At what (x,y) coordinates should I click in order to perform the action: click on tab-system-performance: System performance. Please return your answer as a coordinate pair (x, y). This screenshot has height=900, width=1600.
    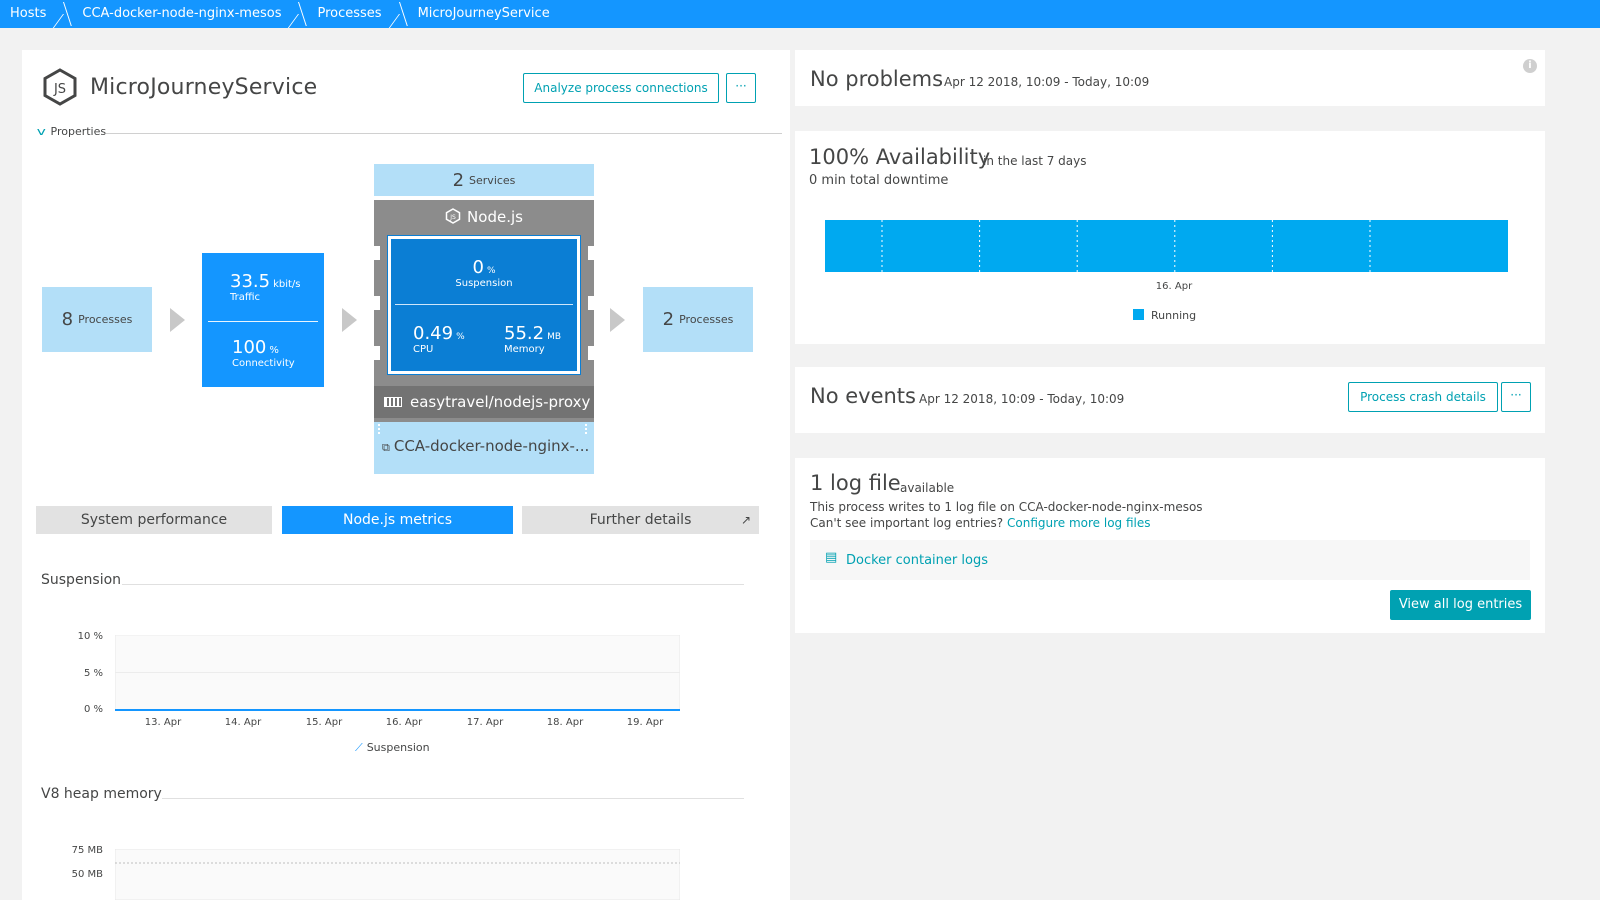
    Looking at the image, I should click on (154, 520).